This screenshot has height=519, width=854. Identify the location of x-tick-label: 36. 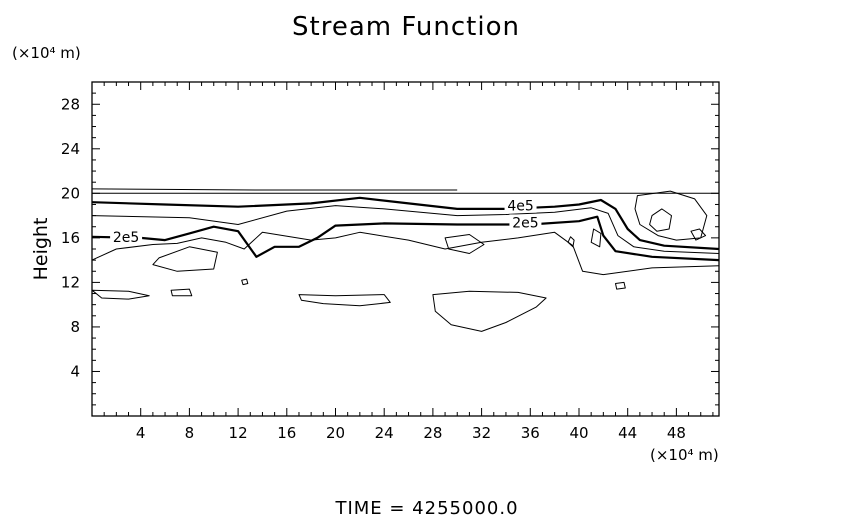
(530, 433).